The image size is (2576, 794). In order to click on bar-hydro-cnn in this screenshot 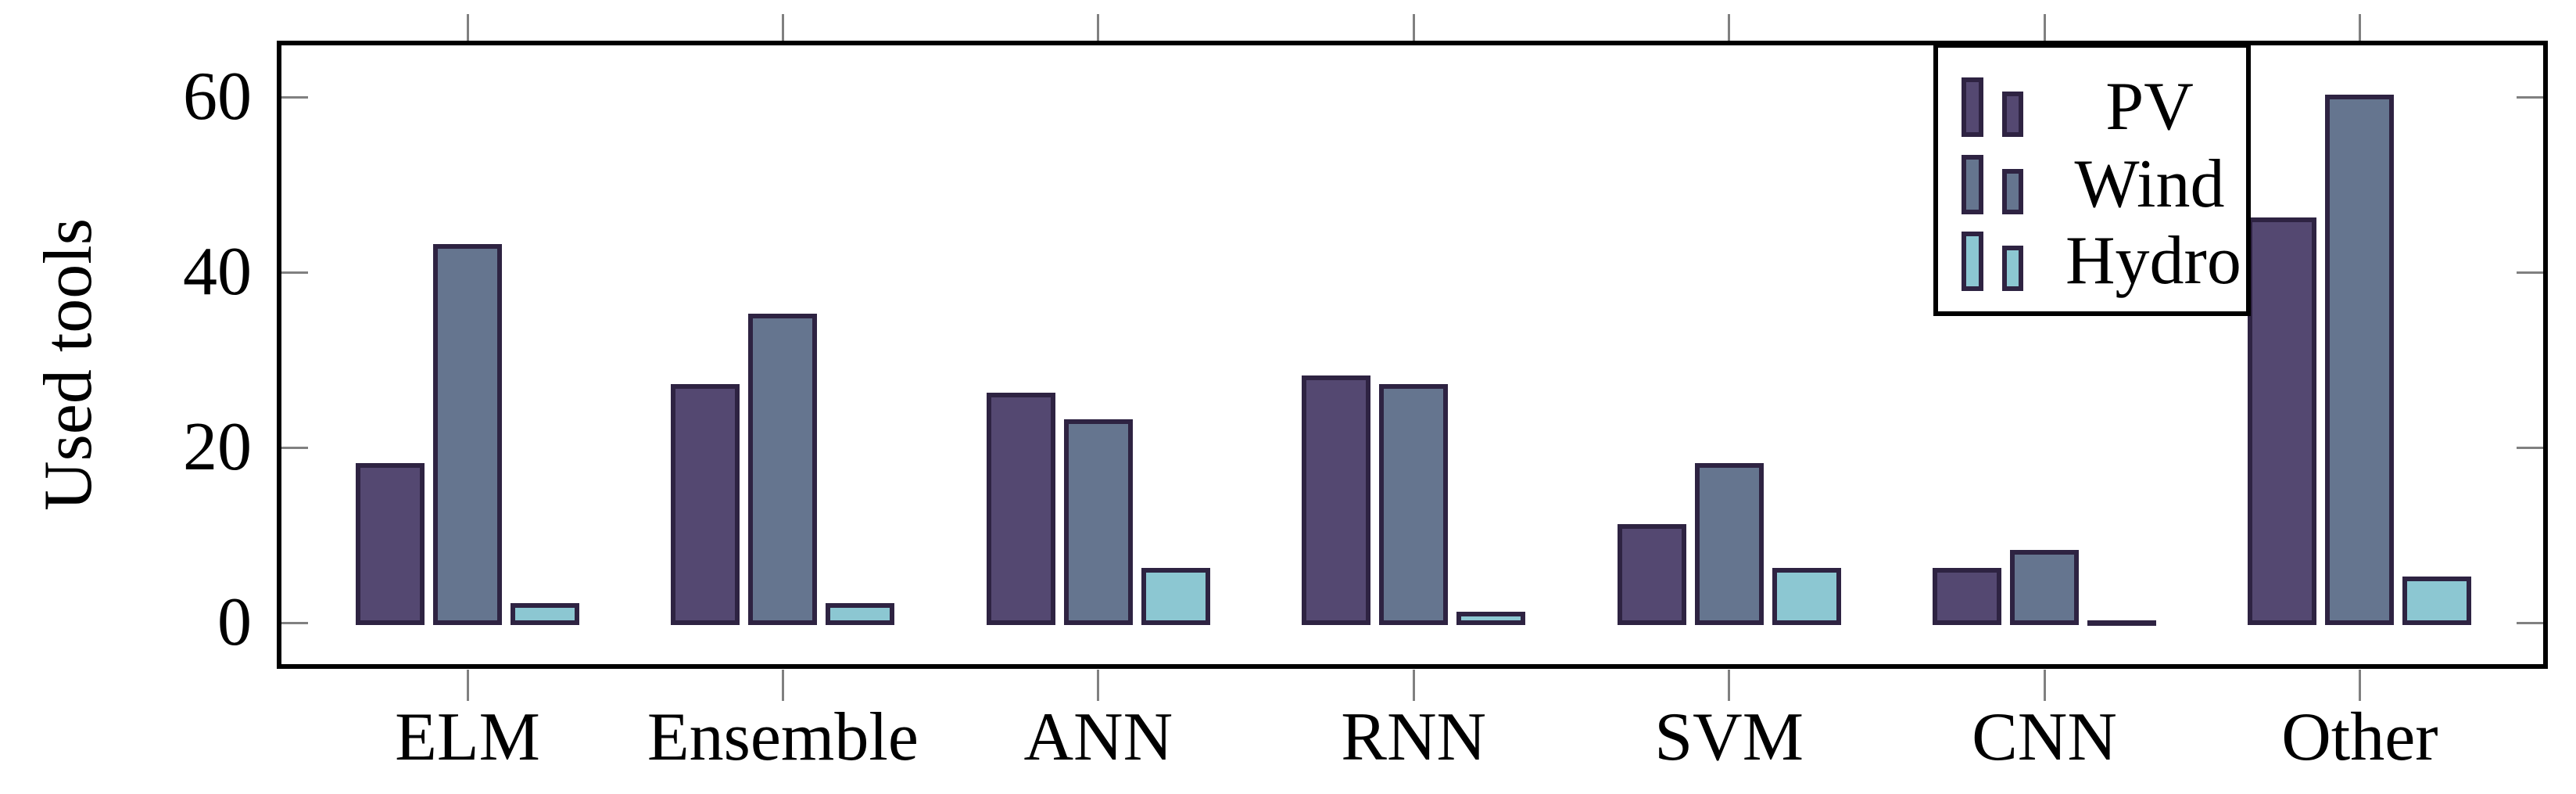, I will do `click(2121, 623)`.